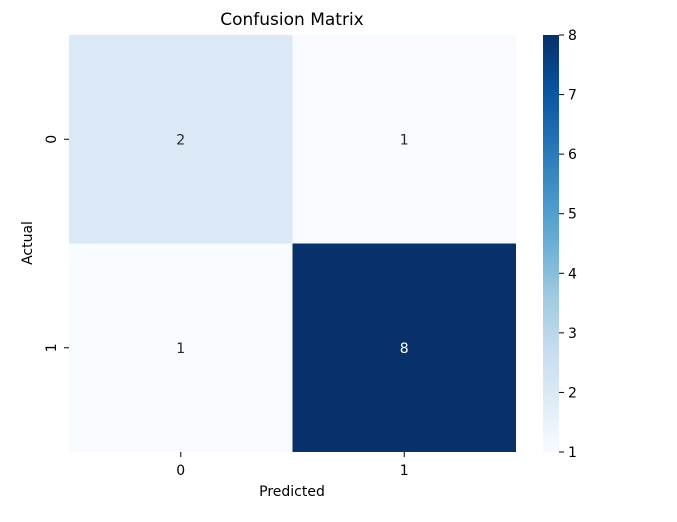  What do you see at coordinates (56, 243) in the screenshot?
I see `y-axis-ticks: 01` at bounding box center [56, 243].